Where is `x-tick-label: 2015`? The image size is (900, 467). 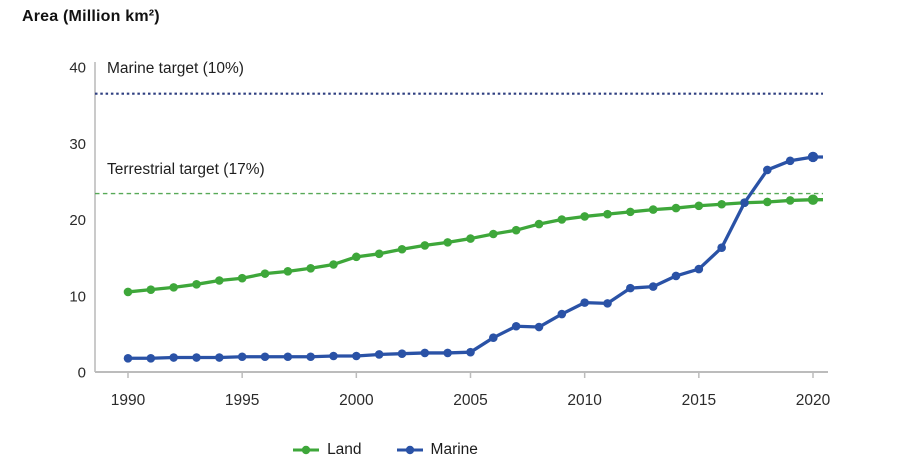
x-tick-label: 2015 is located at coordinates (699, 400).